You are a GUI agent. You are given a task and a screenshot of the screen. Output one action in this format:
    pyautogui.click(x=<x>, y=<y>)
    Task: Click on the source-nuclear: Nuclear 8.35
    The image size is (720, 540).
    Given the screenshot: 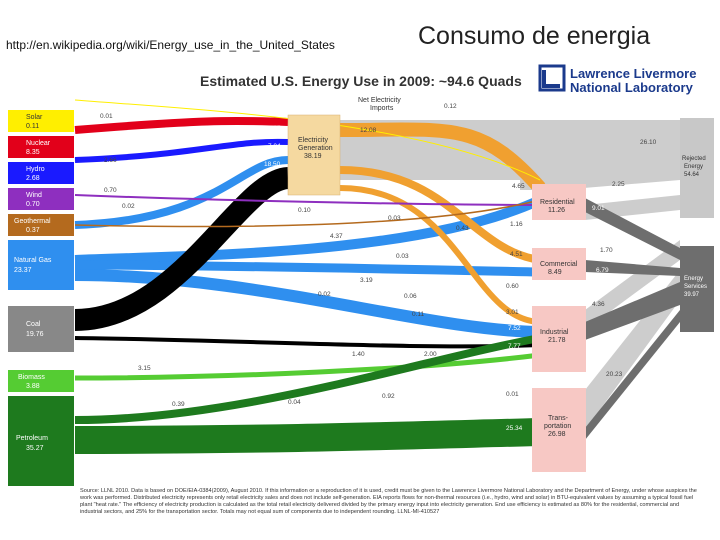 What is the action you would take?
    pyautogui.click(x=41, y=147)
    